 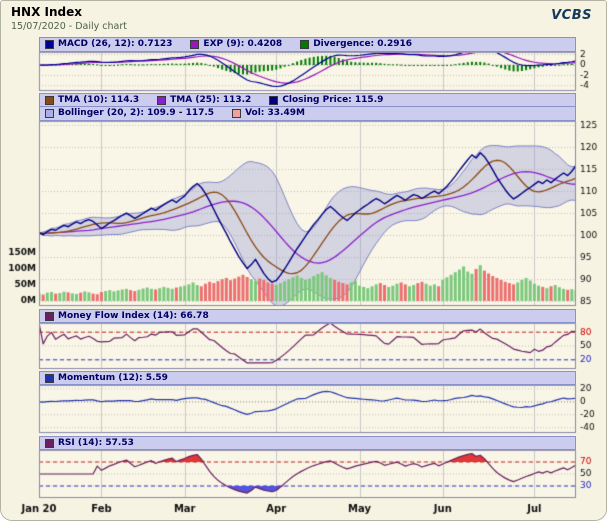 What do you see at coordinates (99, 99) in the screenshot?
I see `legend-label: TMA (10): 114.3` at bounding box center [99, 99].